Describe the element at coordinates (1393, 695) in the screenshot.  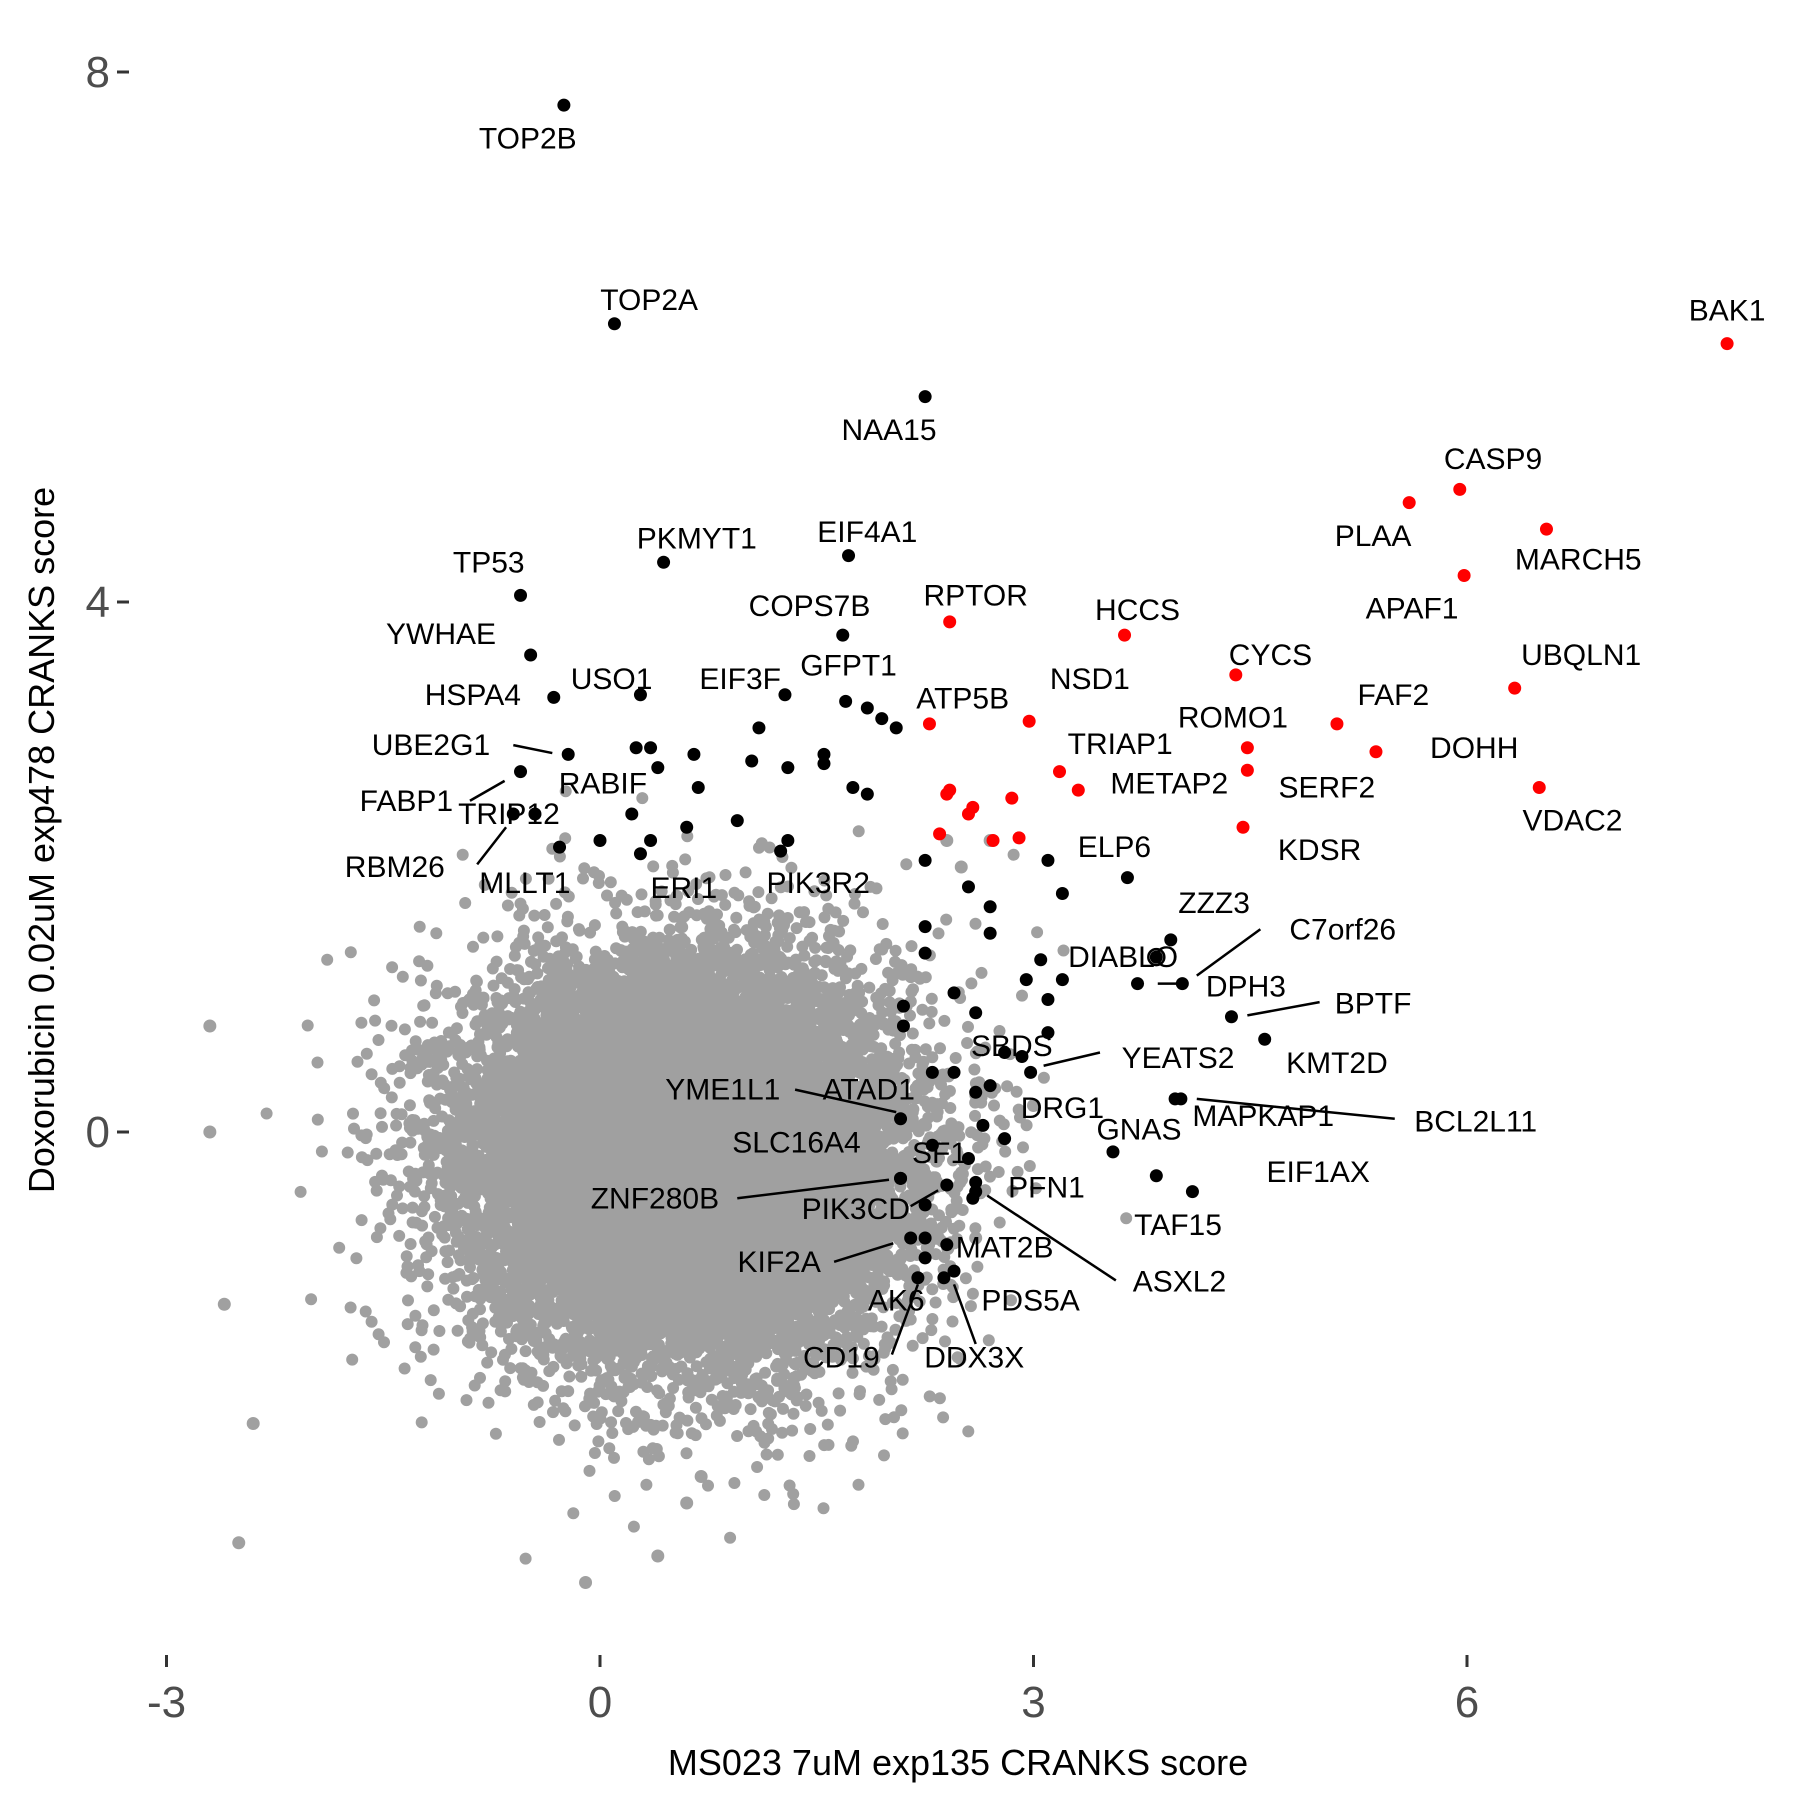
I see `gene-label-faf2: FAF2` at that location.